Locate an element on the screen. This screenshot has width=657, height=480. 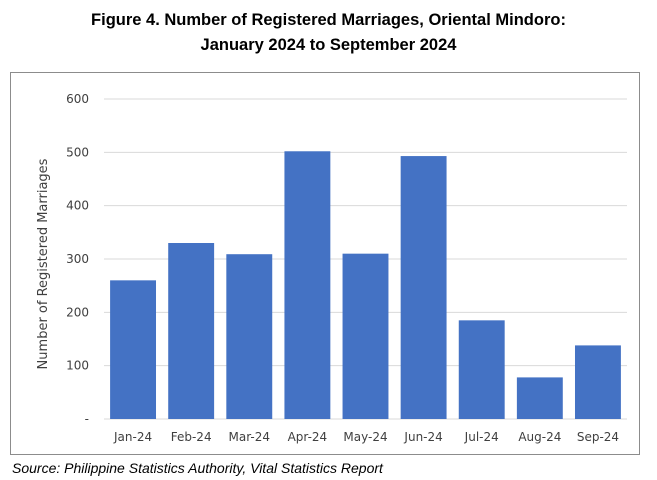
x-tick-label: Jan-24 is located at coordinates (132, 437).